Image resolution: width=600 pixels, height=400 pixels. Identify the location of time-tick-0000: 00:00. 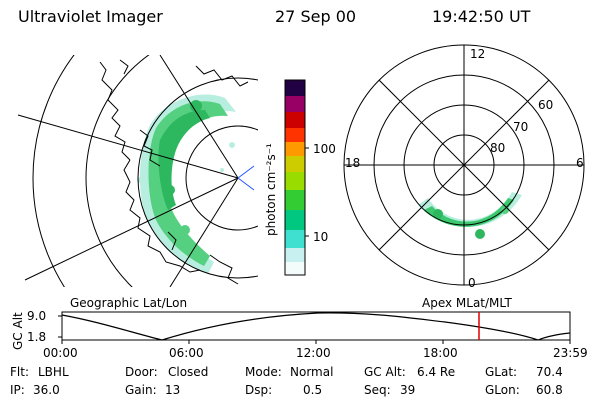
(60, 353).